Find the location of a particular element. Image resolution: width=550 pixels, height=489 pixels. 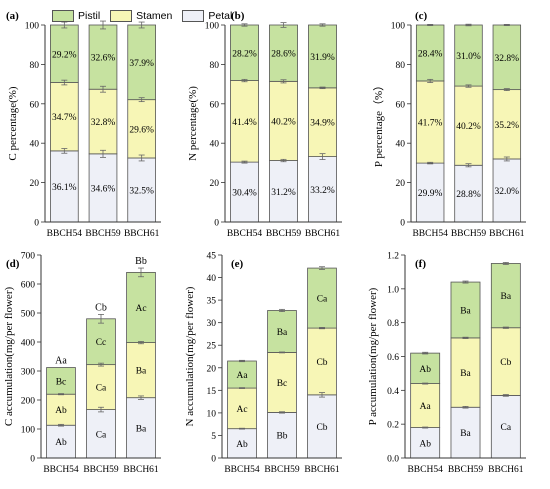

y-tick-label: 100 is located at coordinates (398, 27).